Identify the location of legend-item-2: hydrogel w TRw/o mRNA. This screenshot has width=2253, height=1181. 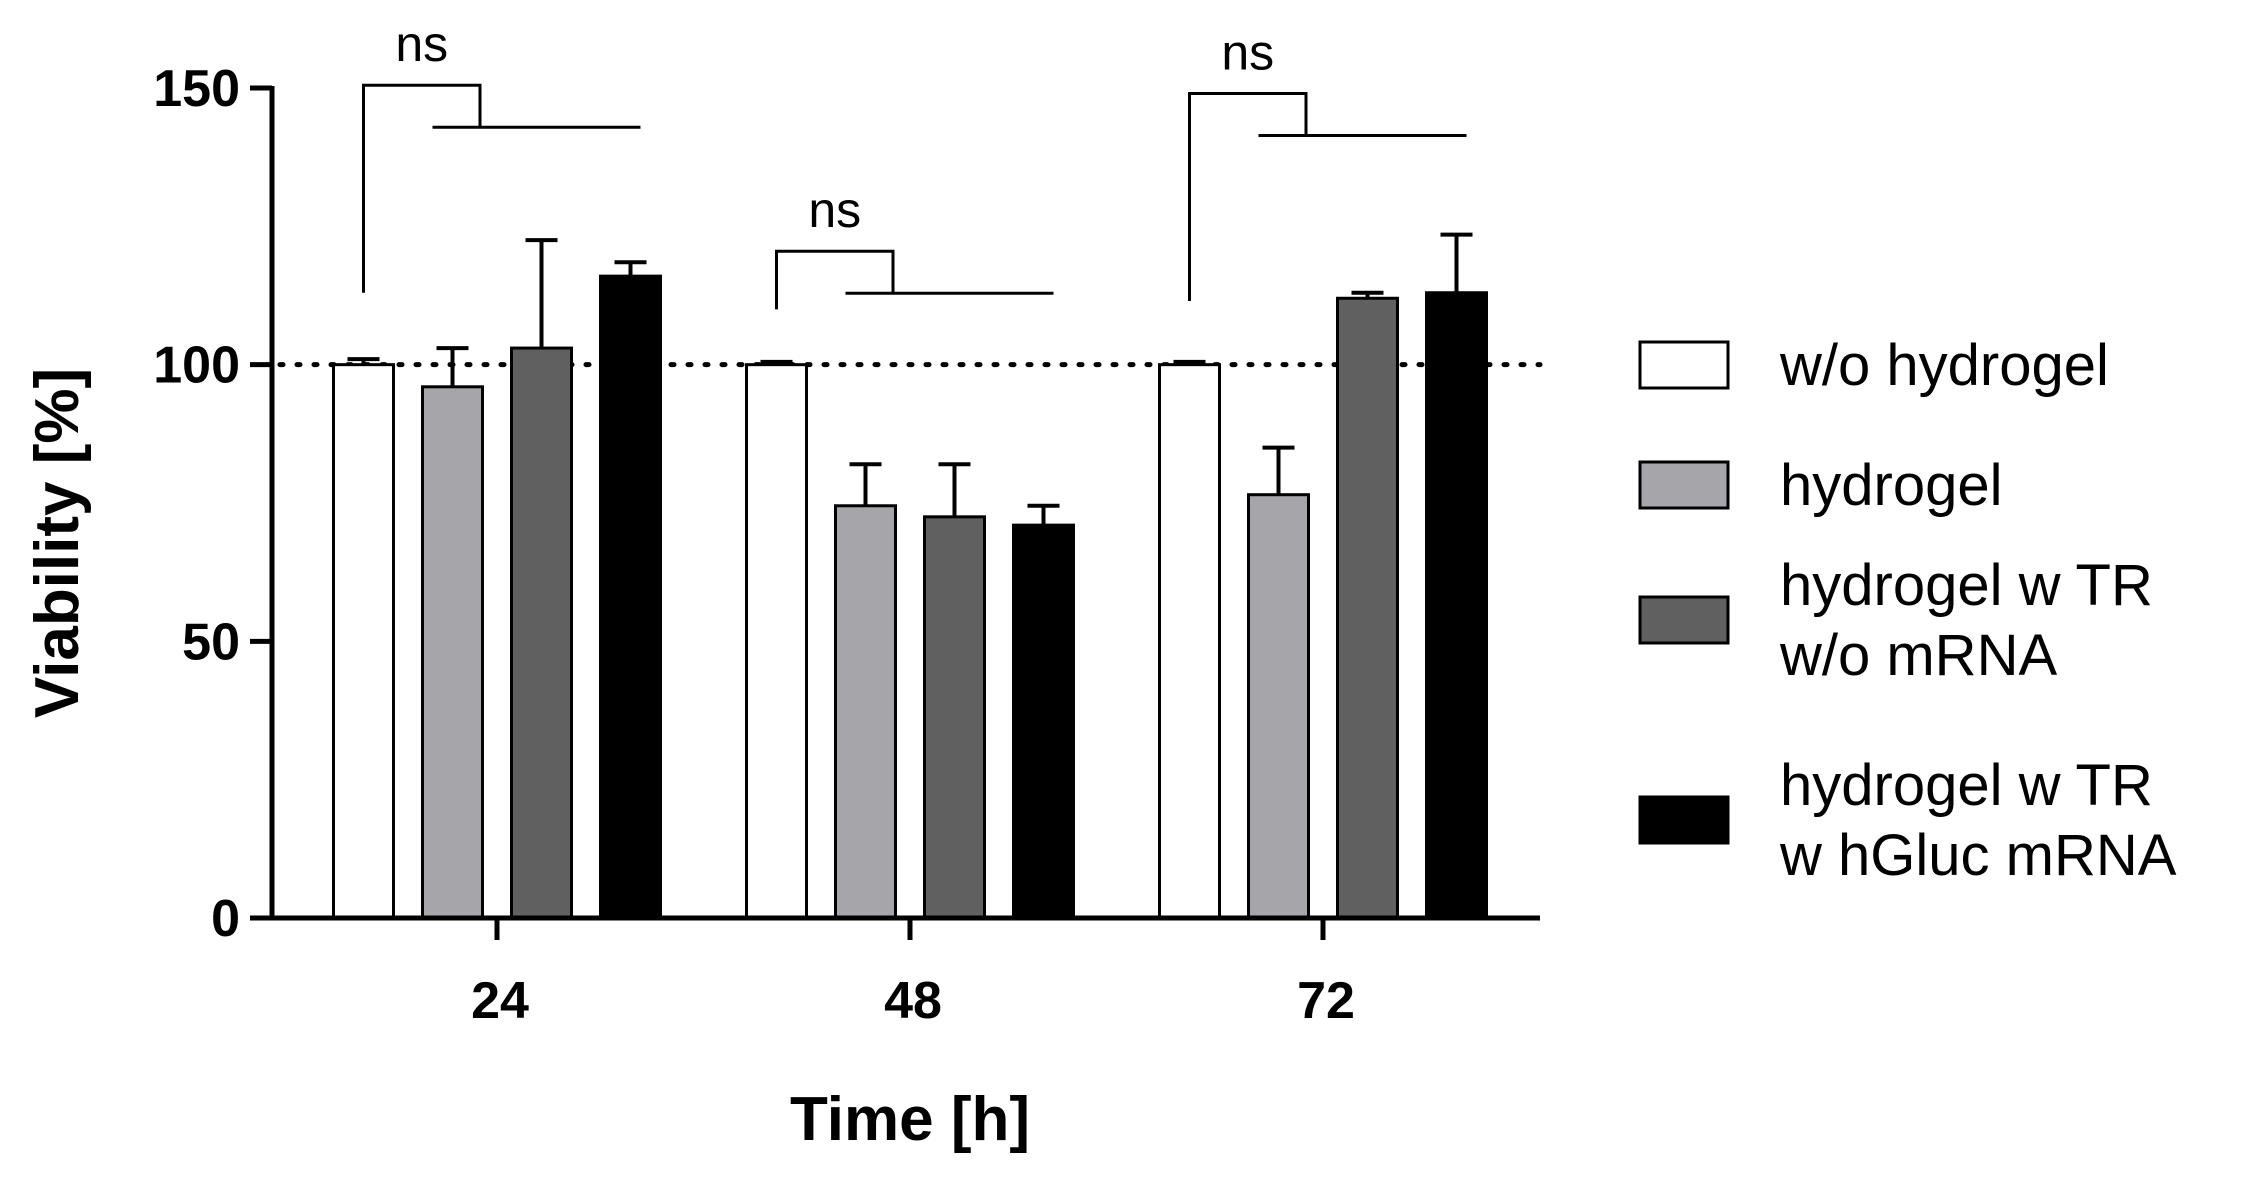
(1895, 620).